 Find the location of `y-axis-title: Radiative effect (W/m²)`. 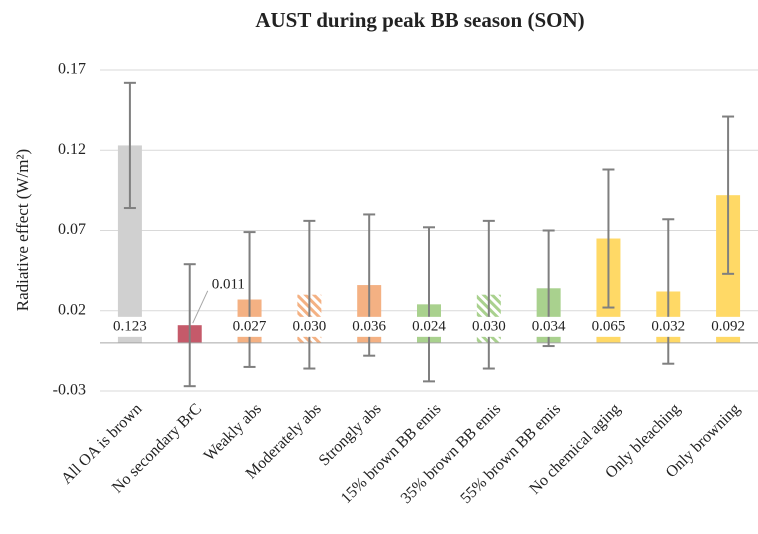

y-axis-title: Radiative effect (W/m²) is located at coordinates (22, 230).